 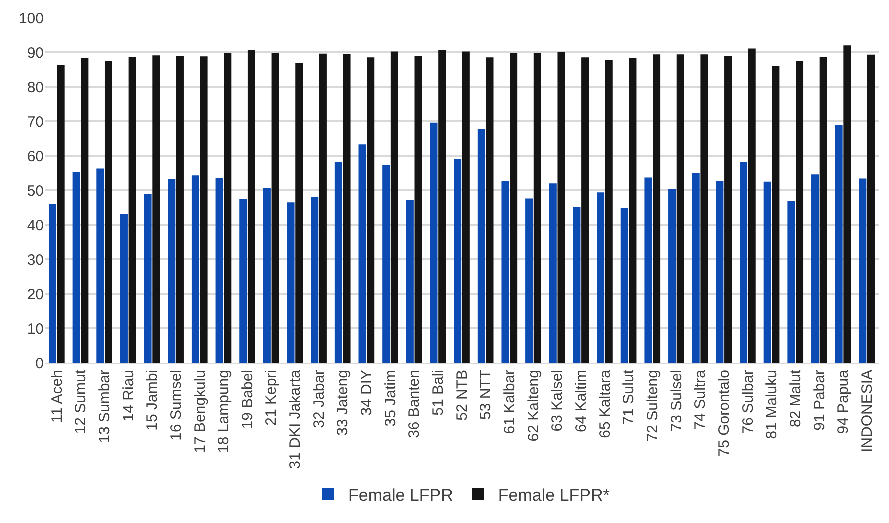 What do you see at coordinates (31, 19) in the screenshot?
I see `y-tick-label: 100` at bounding box center [31, 19].